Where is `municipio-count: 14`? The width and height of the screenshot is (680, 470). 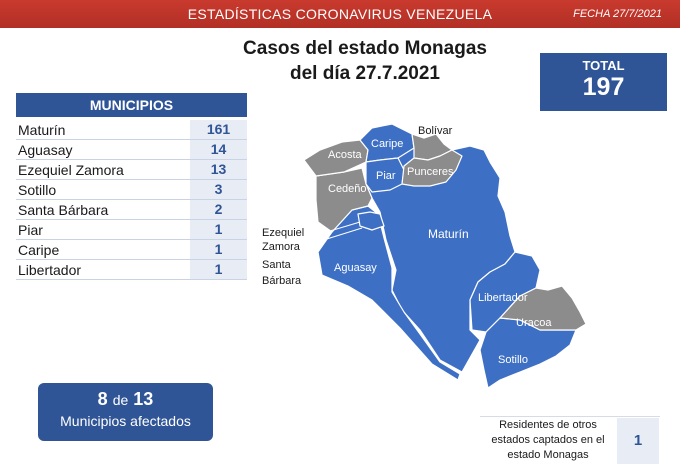
municipio-count: 14 is located at coordinates (218, 149).